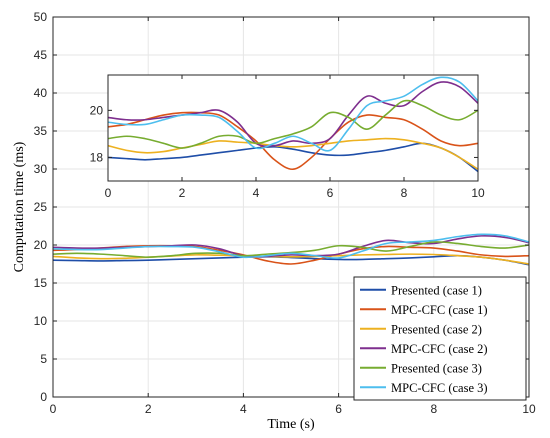 This screenshot has width=550, height=438. What do you see at coordinates (439, 349) in the screenshot?
I see `legend-label: MPC-CFC (case 2)` at bounding box center [439, 349].